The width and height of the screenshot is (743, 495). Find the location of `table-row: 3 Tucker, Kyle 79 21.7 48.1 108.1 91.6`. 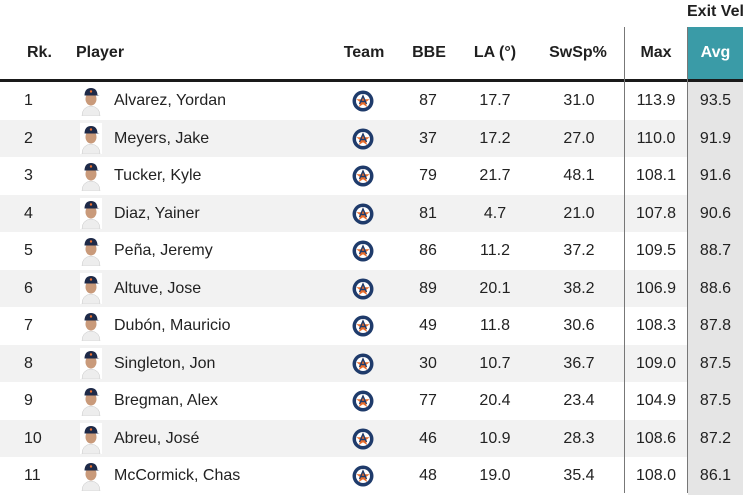

table-row: 3 Tucker, Kyle 79 21.7 48.1 108.1 91.6 is located at coordinates (371, 176).